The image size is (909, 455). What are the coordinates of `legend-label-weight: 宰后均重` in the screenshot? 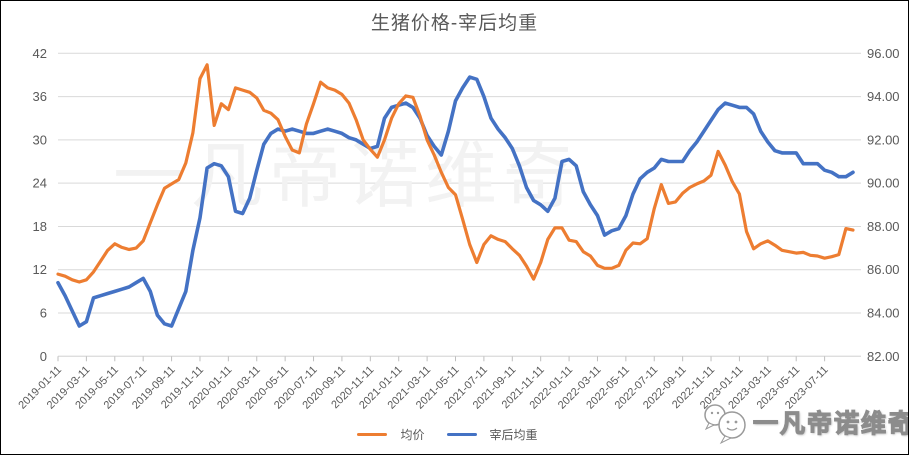 It's located at (513, 435).